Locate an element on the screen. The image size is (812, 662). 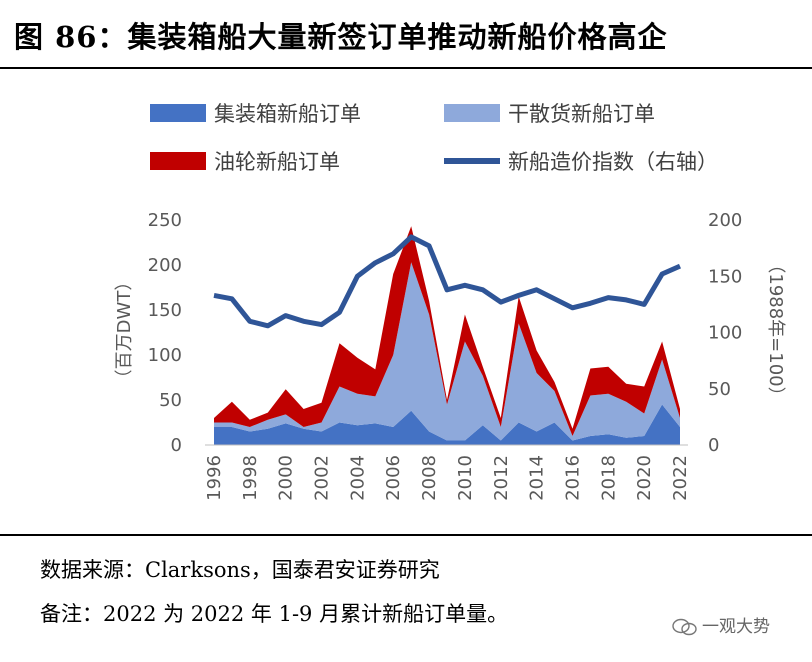
index-line-layer is located at coordinates (447, 281).